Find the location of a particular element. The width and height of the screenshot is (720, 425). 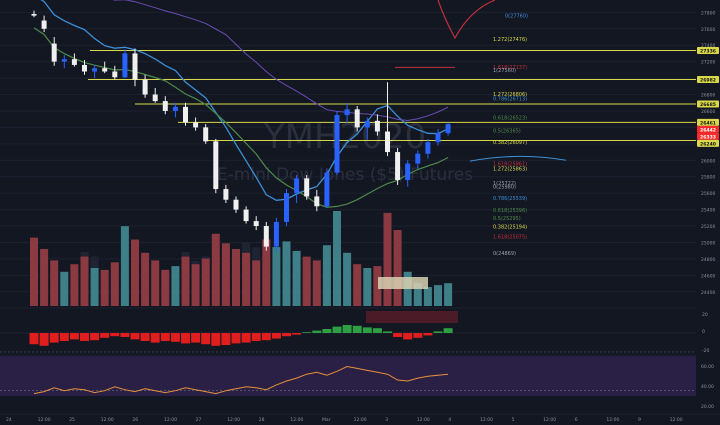

osc-axis-label: -20 is located at coordinates (705, 351).